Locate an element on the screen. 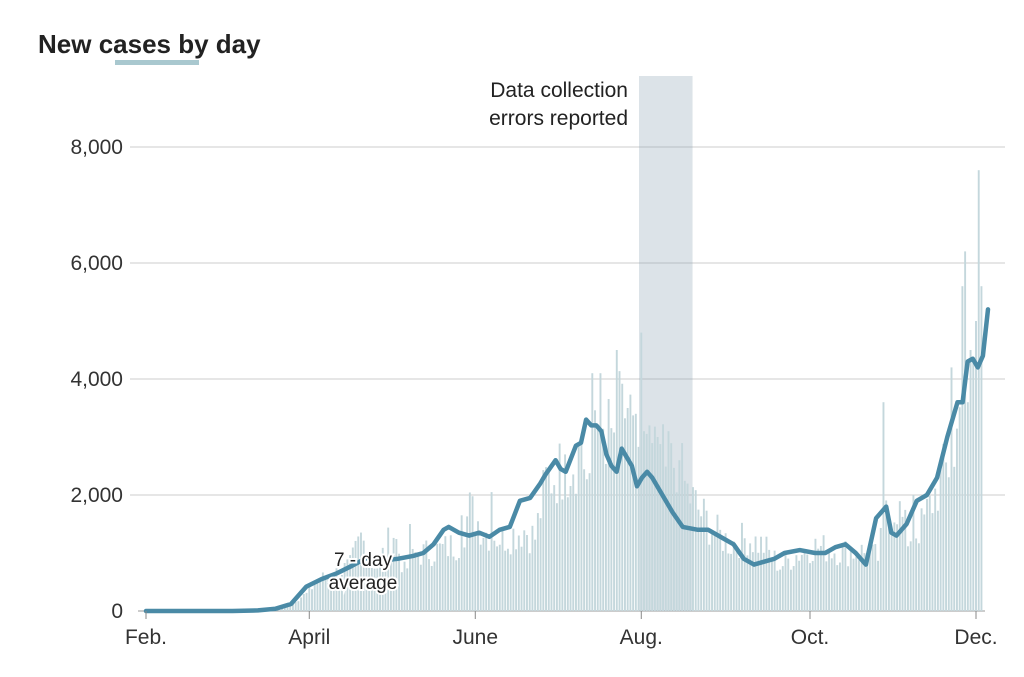  shade-annotation-line1: Data collection is located at coordinates (559, 90).